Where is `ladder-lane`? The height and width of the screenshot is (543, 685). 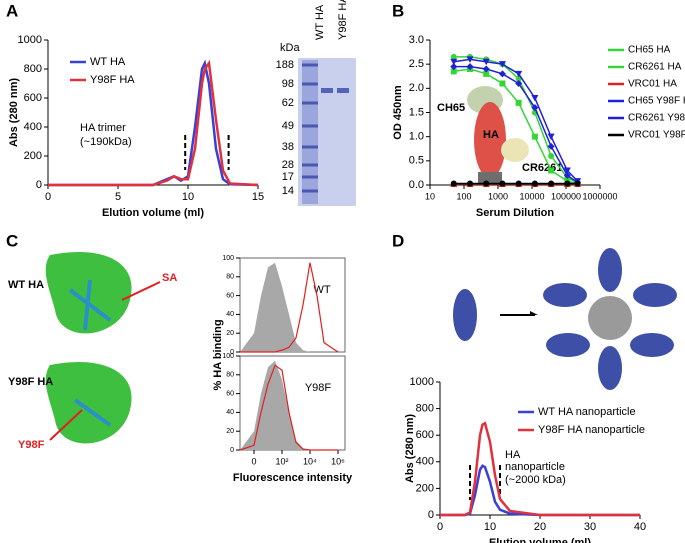 ladder-lane is located at coordinates (310, 132).